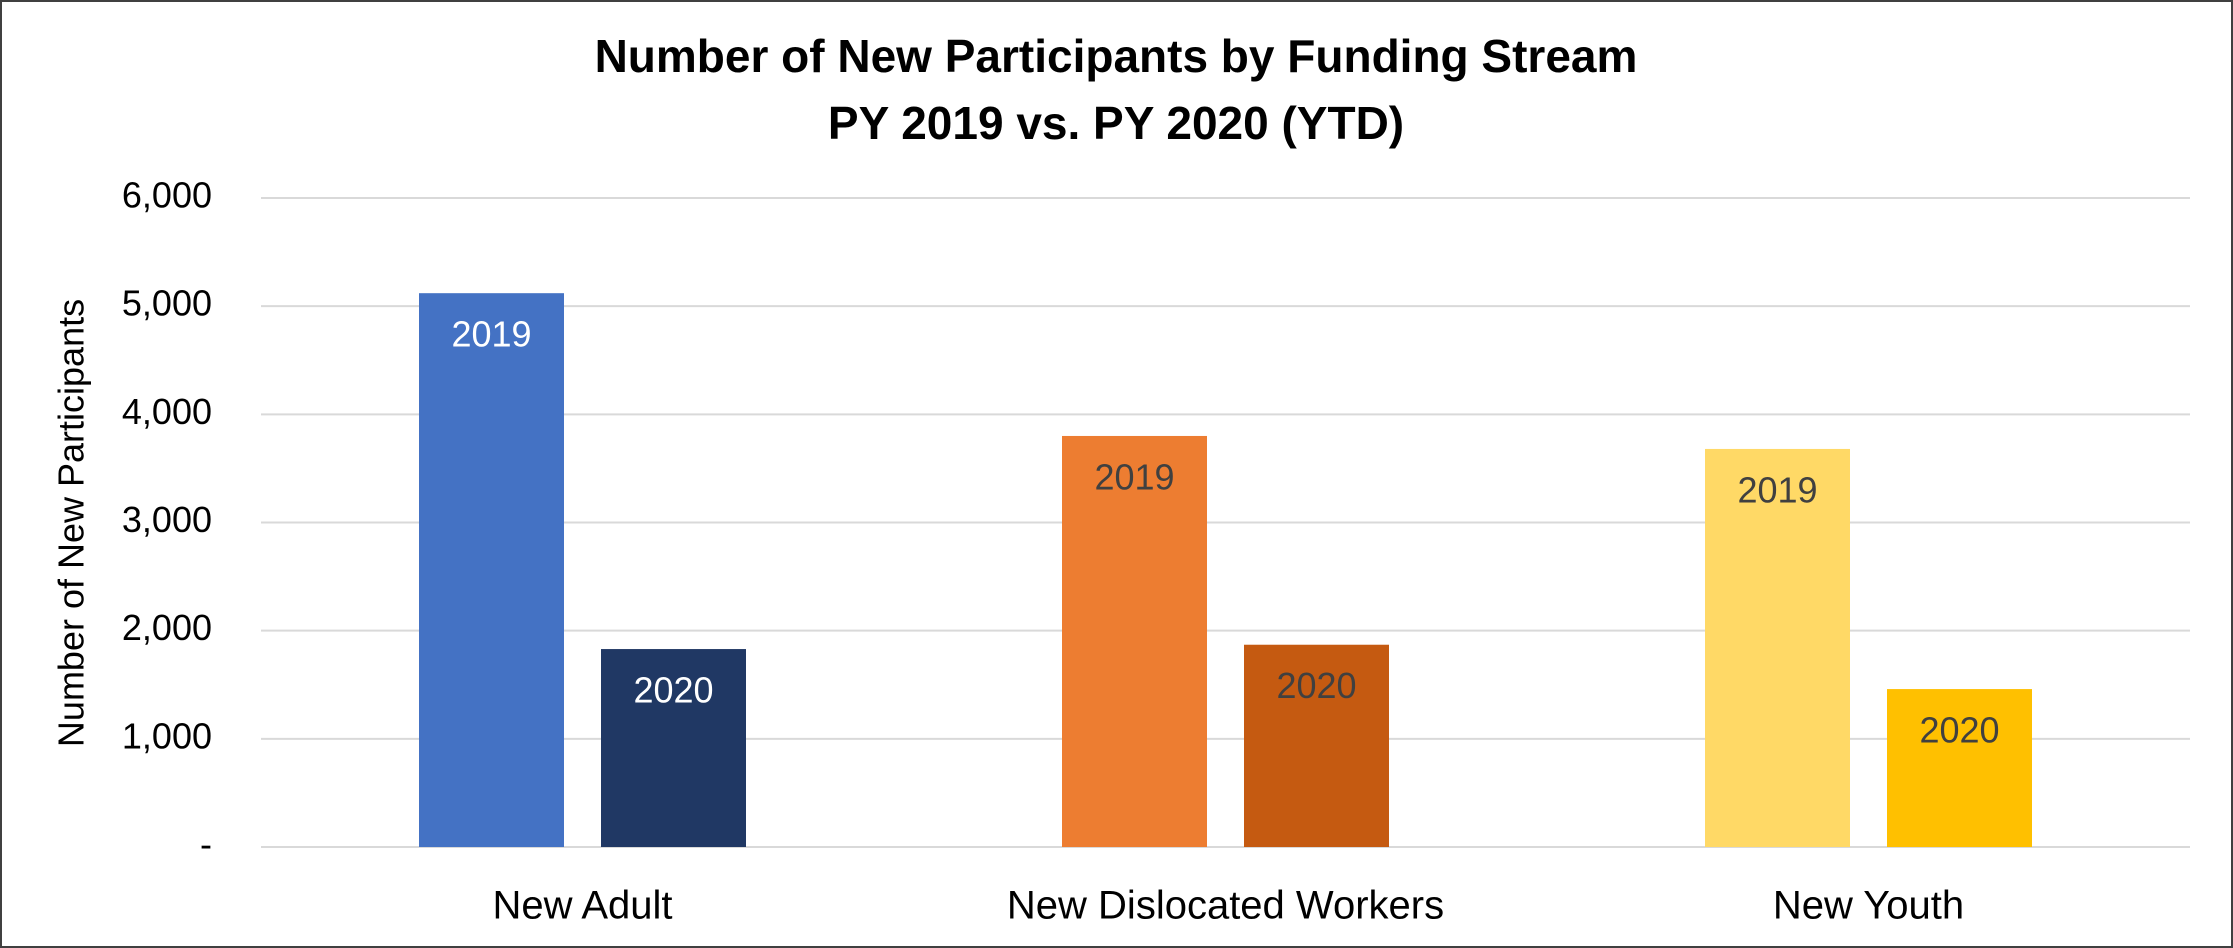  I want to click on y-tick-label: -, so click(206, 844).